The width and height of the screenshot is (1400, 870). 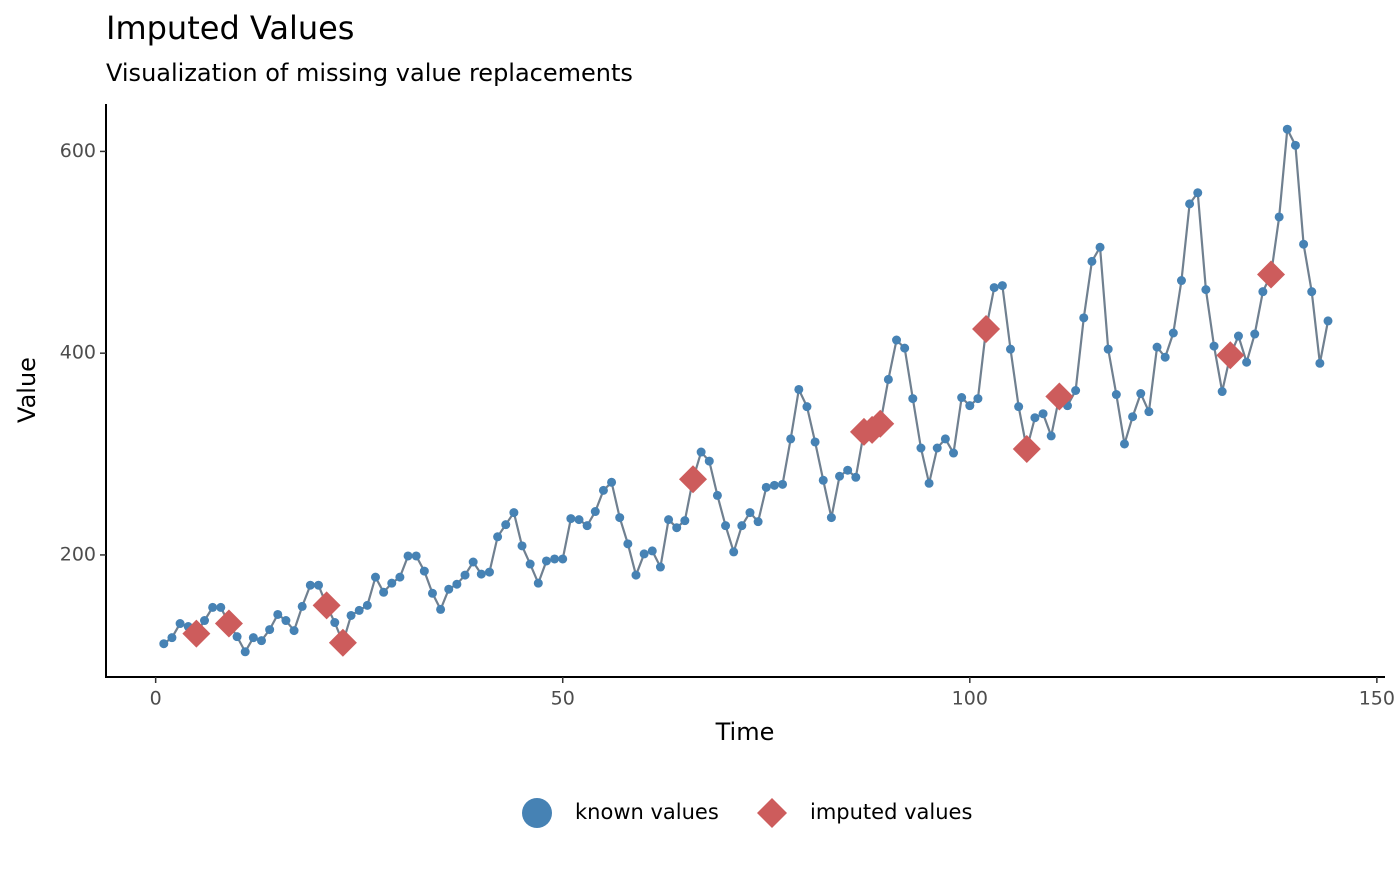 I want to click on y-tick-label: 600, so click(x=78, y=151).